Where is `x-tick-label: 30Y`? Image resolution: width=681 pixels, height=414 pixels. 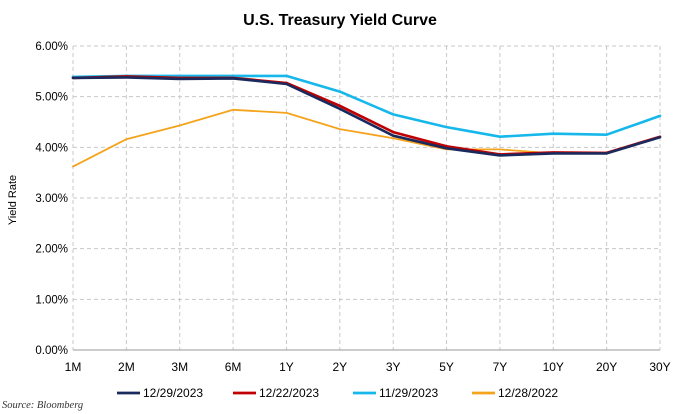
x-tick-label: 30Y is located at coordinates (659, 367).